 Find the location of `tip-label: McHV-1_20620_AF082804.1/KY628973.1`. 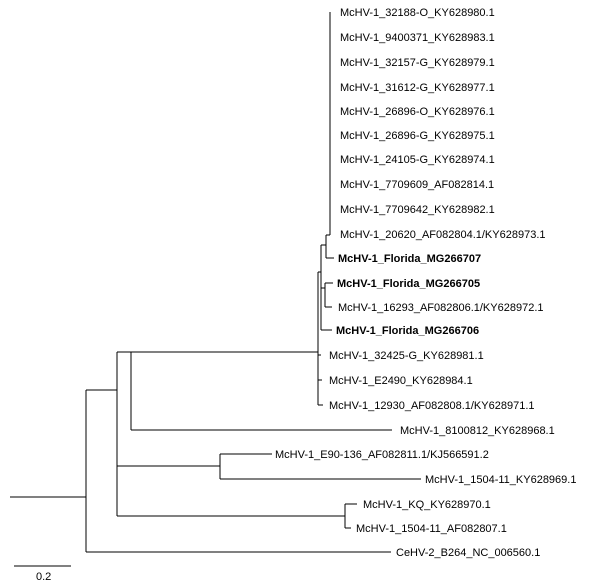

tip-label: McHV-1_20620_AF082804.1/KY628973.1 is located at coordinates (443, 235).